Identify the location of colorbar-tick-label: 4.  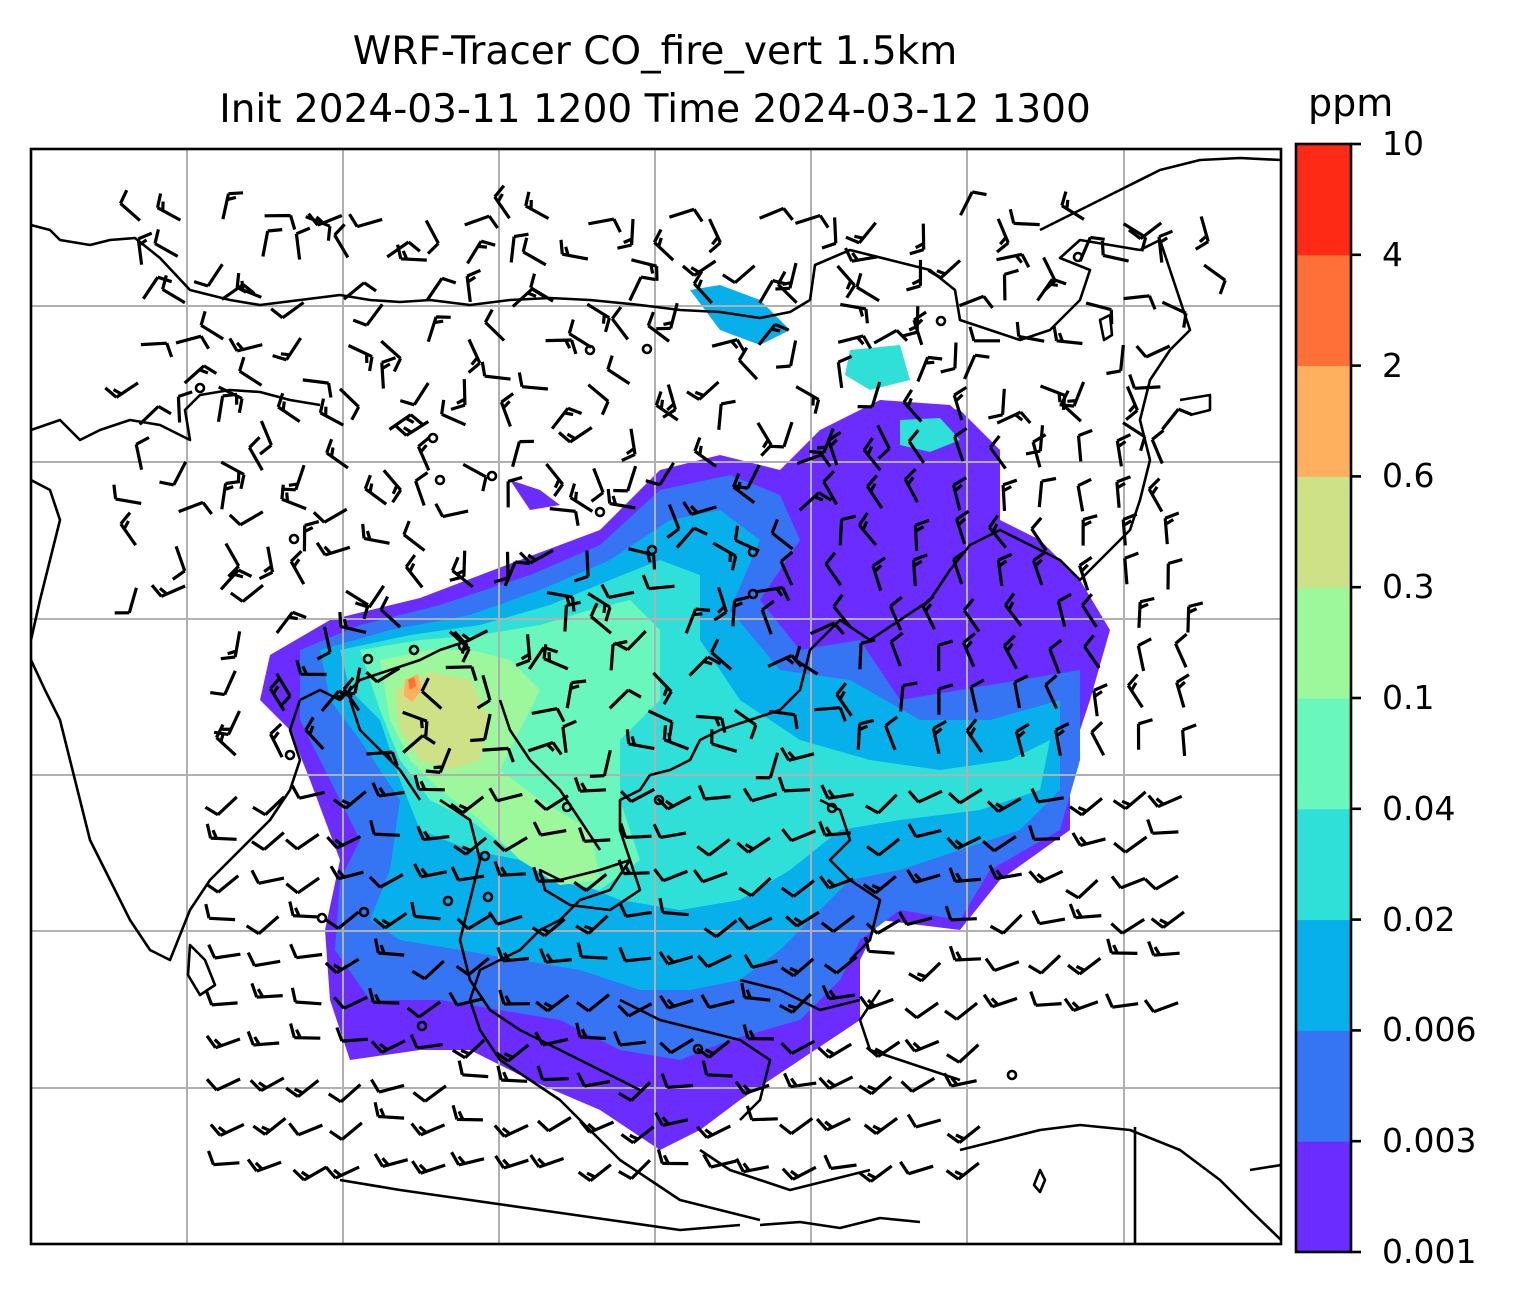
(1392, 254).